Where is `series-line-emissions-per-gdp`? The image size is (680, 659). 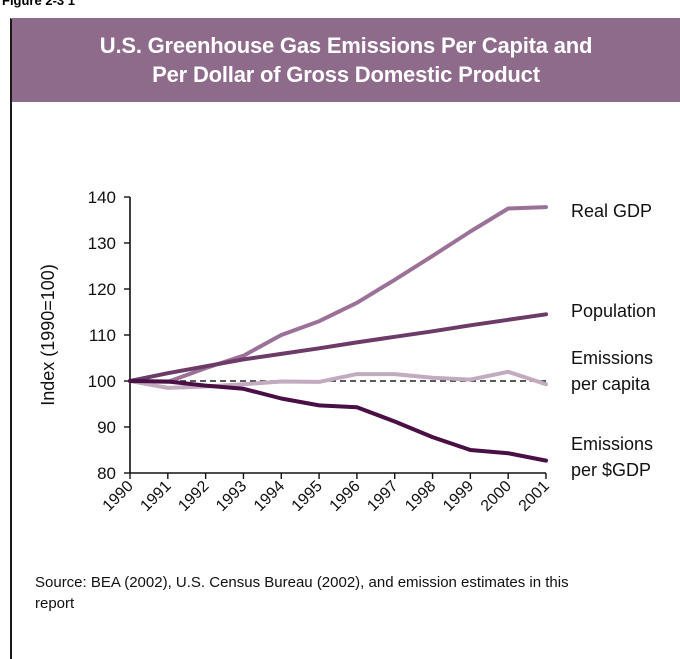
series-line-emissions-per-gdp is located at coordinates (338, 421).